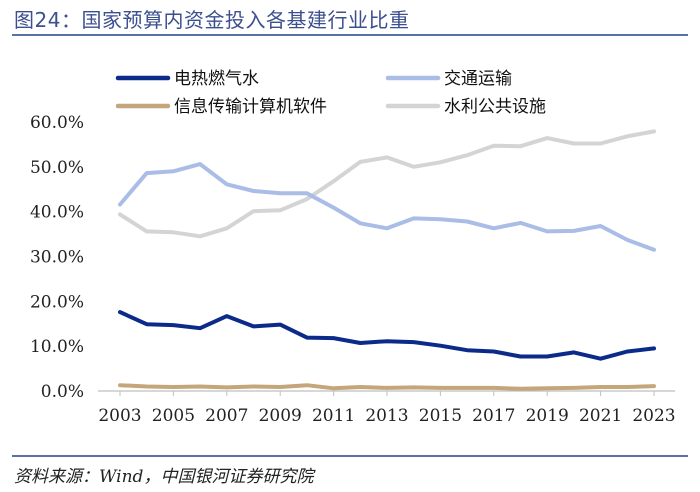 This screenshot has height=492, width=700. Describe the element at coordinates (57, 347) in the screenshot. I see `y-tick-label: 10.0%` at that location.